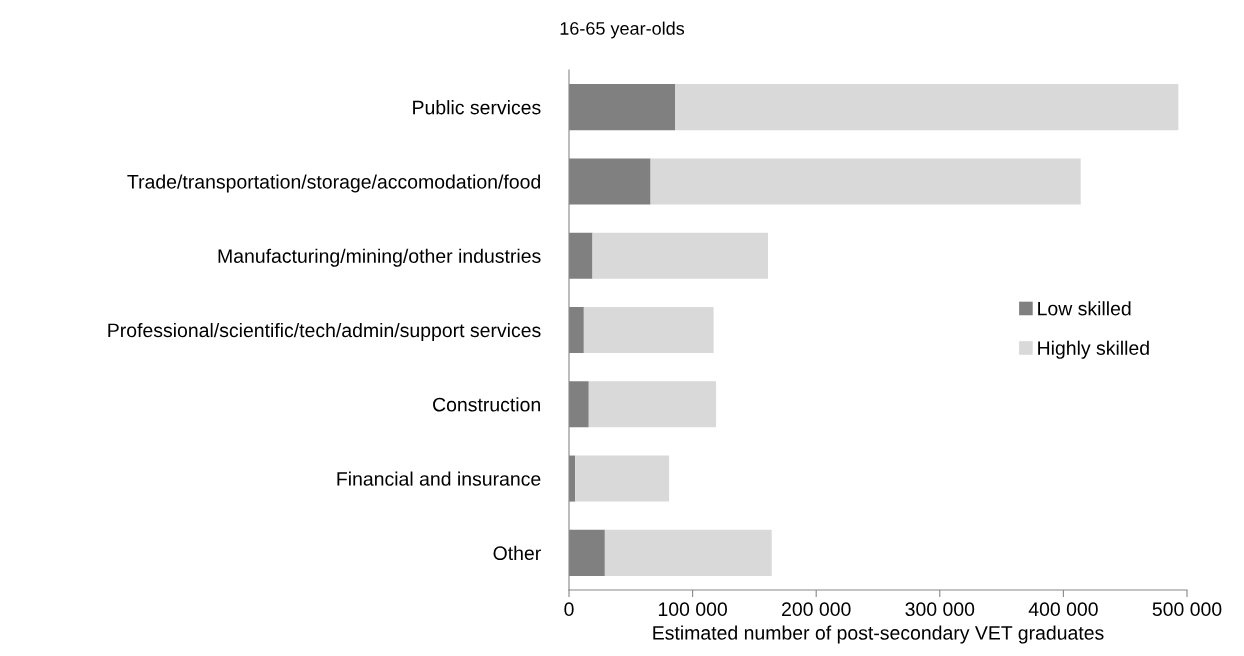 This screenshot has width=1244, height=656. I want to click on y-tick-label: Construction, so click(486, 404).